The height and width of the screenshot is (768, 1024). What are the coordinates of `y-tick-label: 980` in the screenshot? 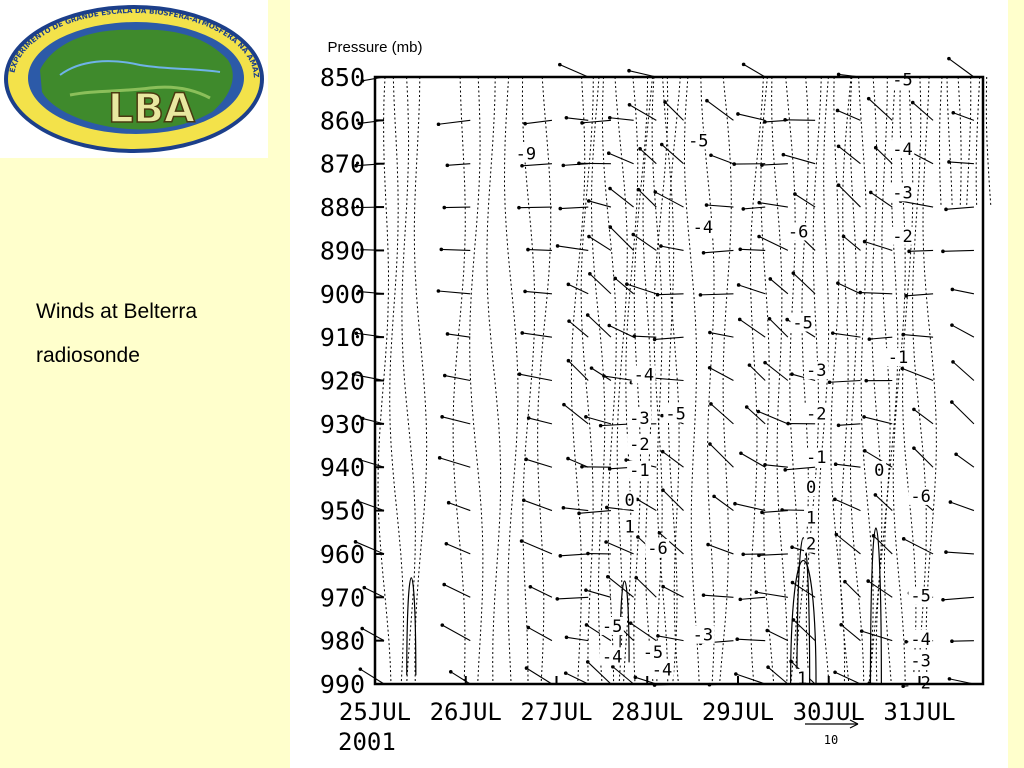 It's located at (342, 641).